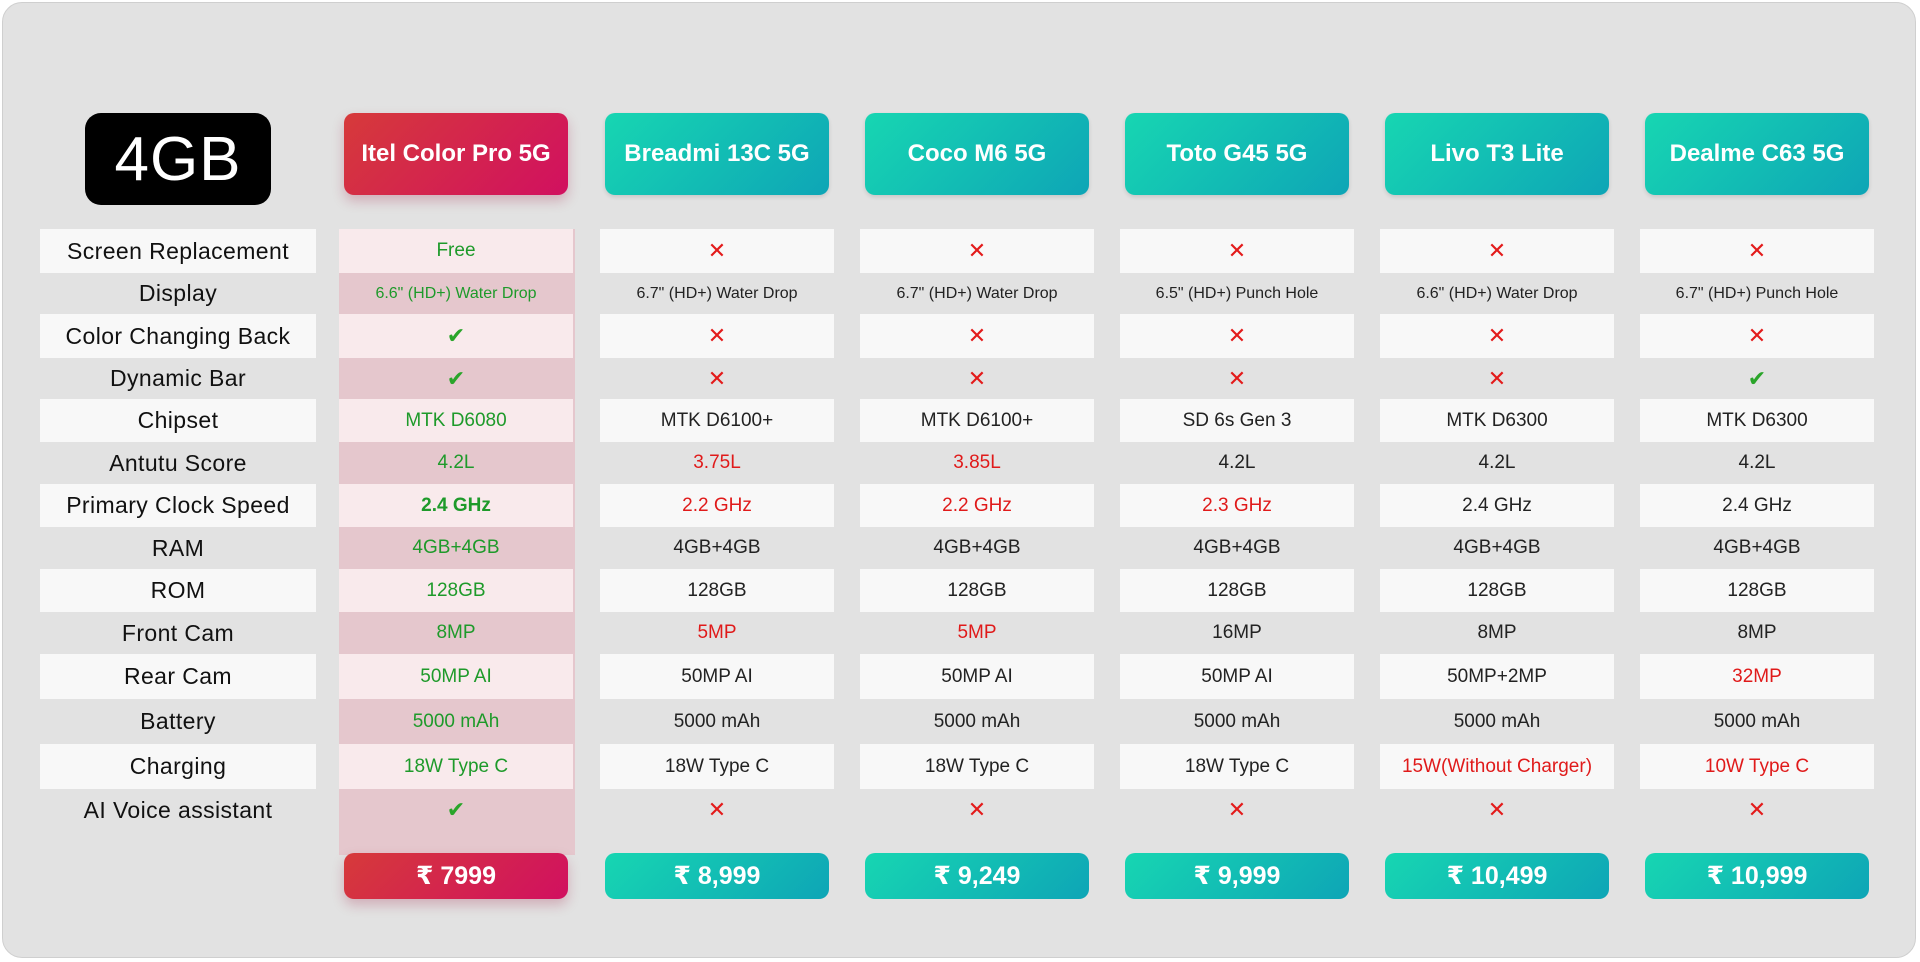 Image resolution: width=1920 pixels, height=962 pixels. What do you see at coordinates (178, 590) in the screenshot?
I see `row-label: ROM` at bounding box center [178, 590].